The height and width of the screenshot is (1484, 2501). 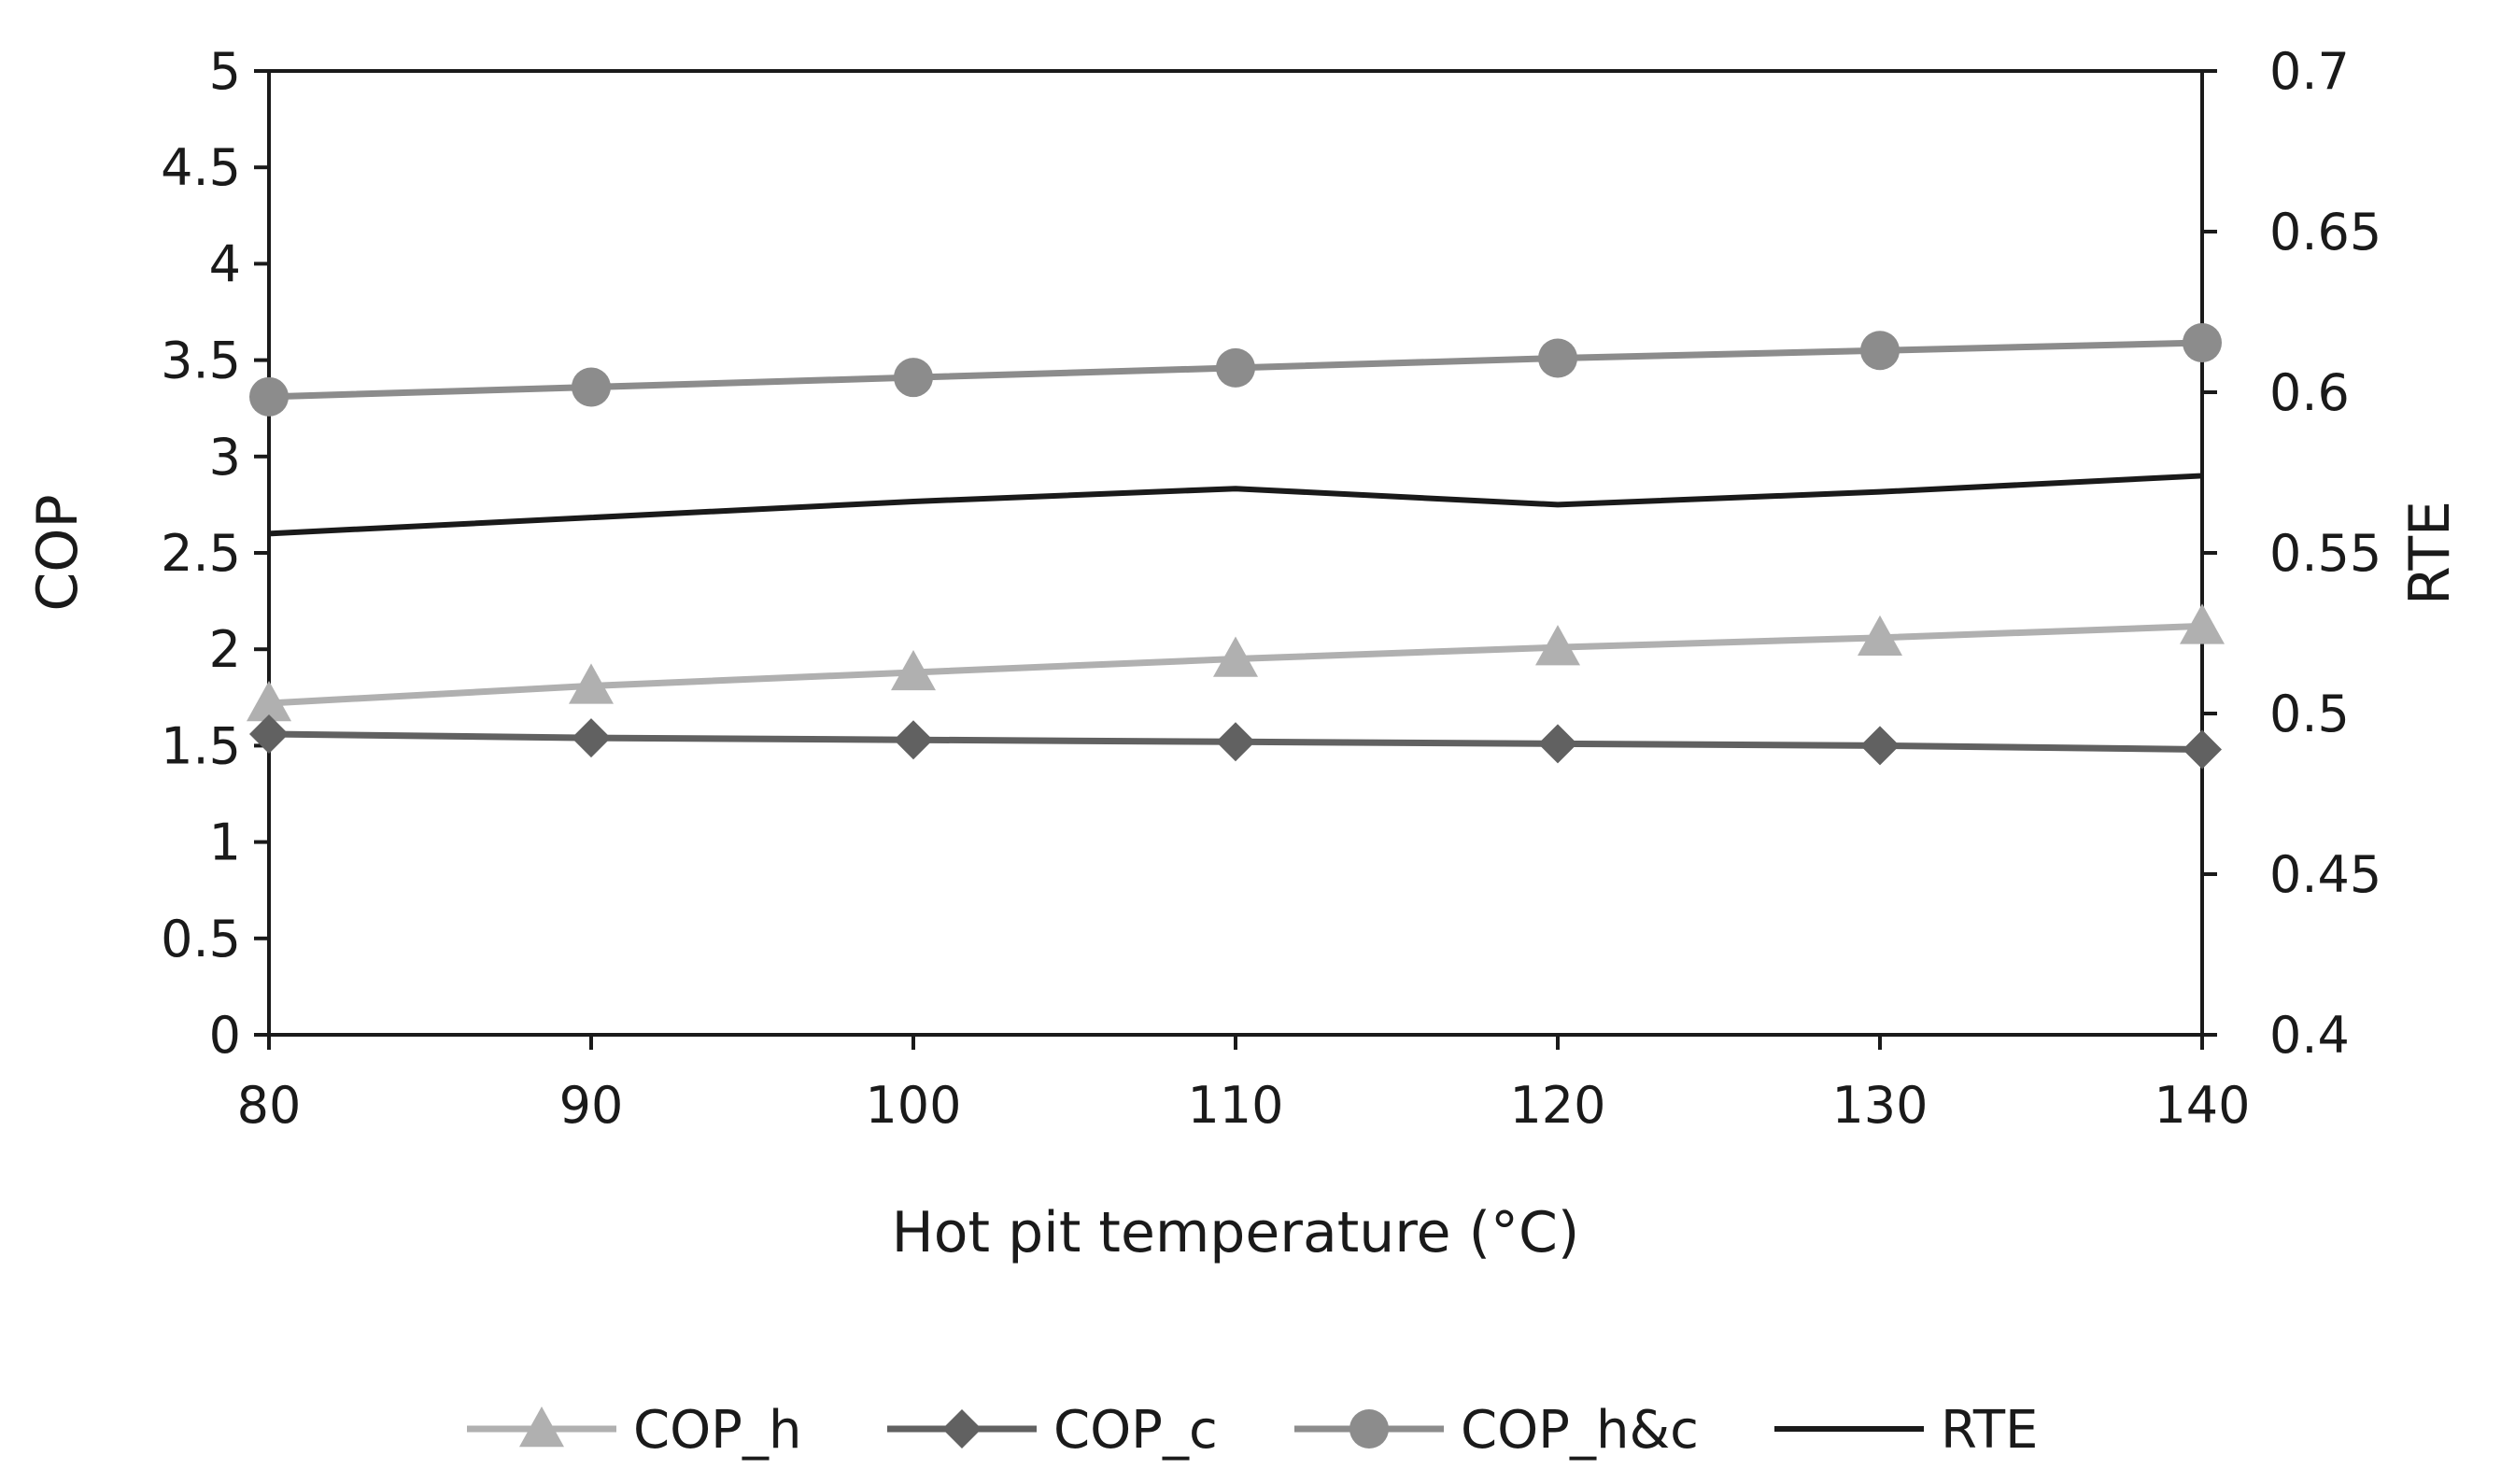 What do you see at coordinates (225, 649) in the screenshot?
I see `y-tick-label: 2` at bounding box center [225, 649].